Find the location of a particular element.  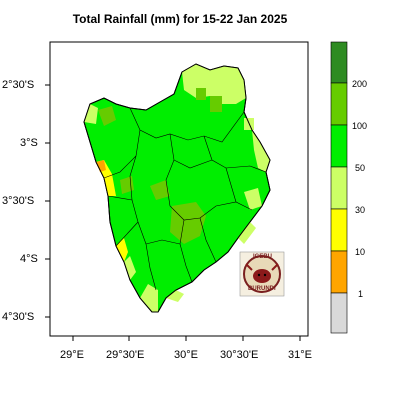

colorbar-label: 10 is located at coordinates (360, 252).